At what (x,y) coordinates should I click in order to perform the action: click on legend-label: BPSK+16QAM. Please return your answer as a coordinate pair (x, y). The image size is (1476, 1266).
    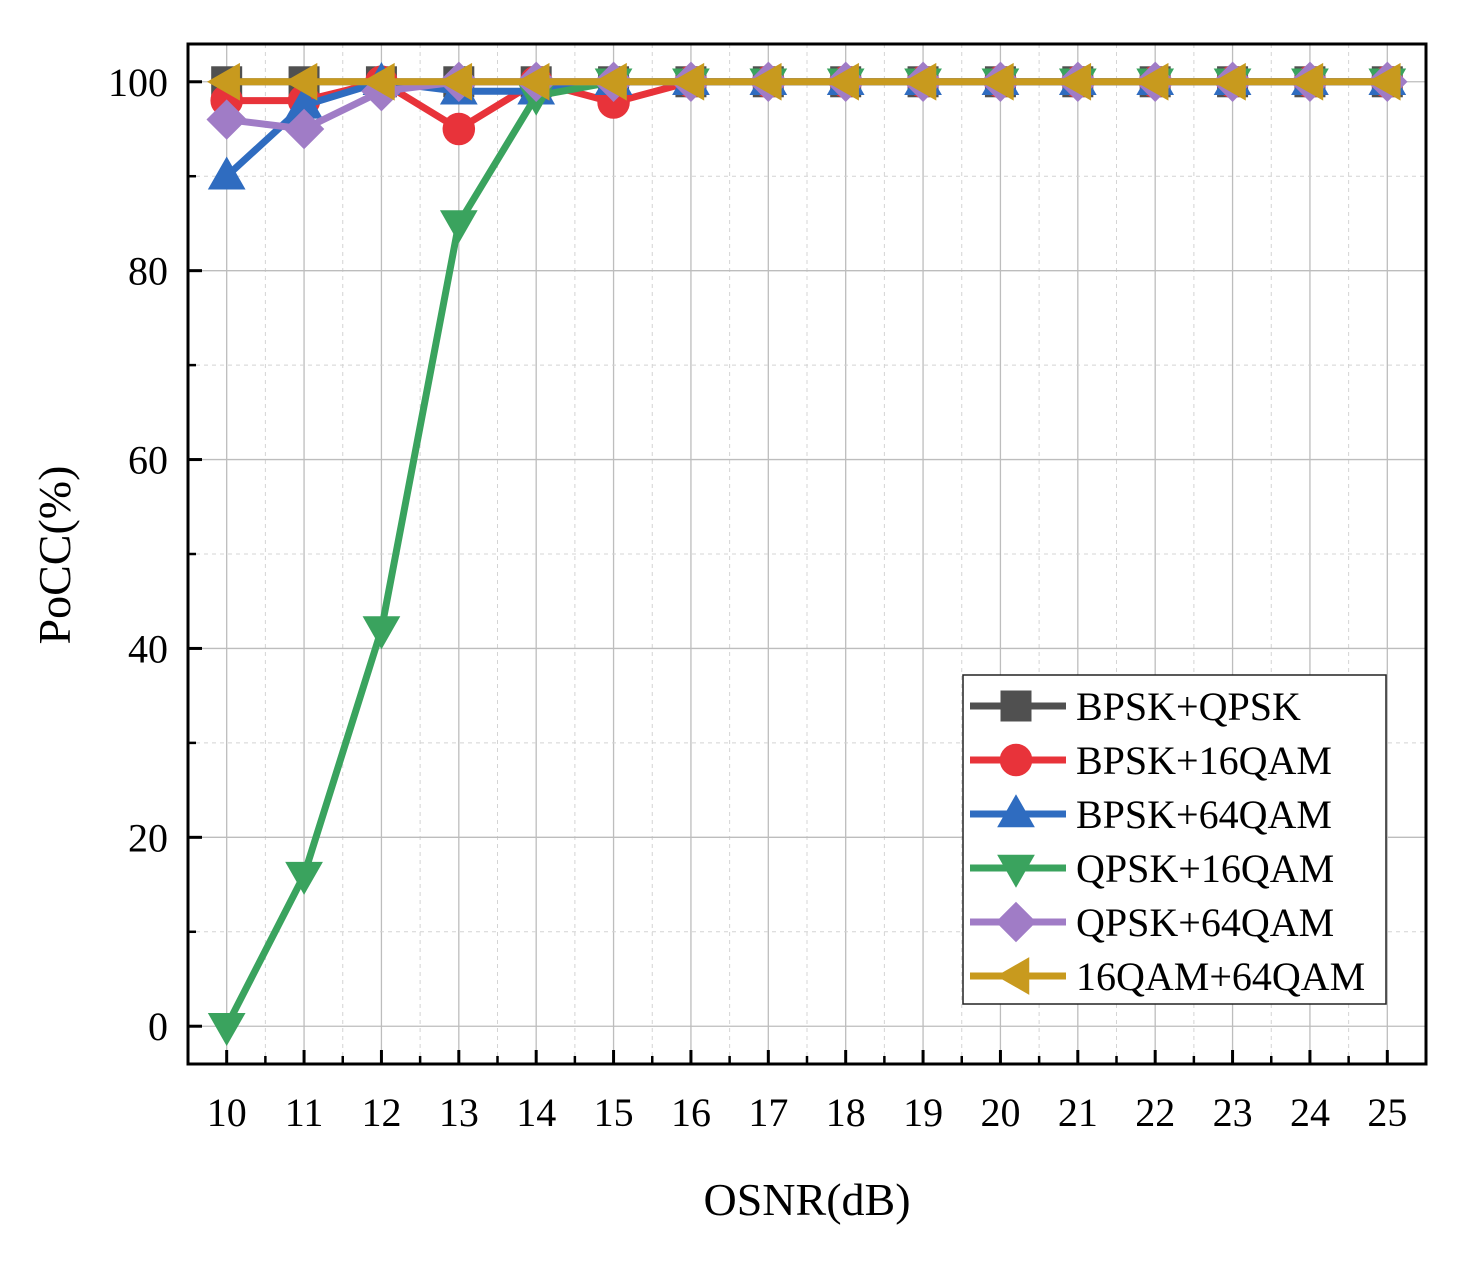
    Looking at the image, I should click on (1204, 760).